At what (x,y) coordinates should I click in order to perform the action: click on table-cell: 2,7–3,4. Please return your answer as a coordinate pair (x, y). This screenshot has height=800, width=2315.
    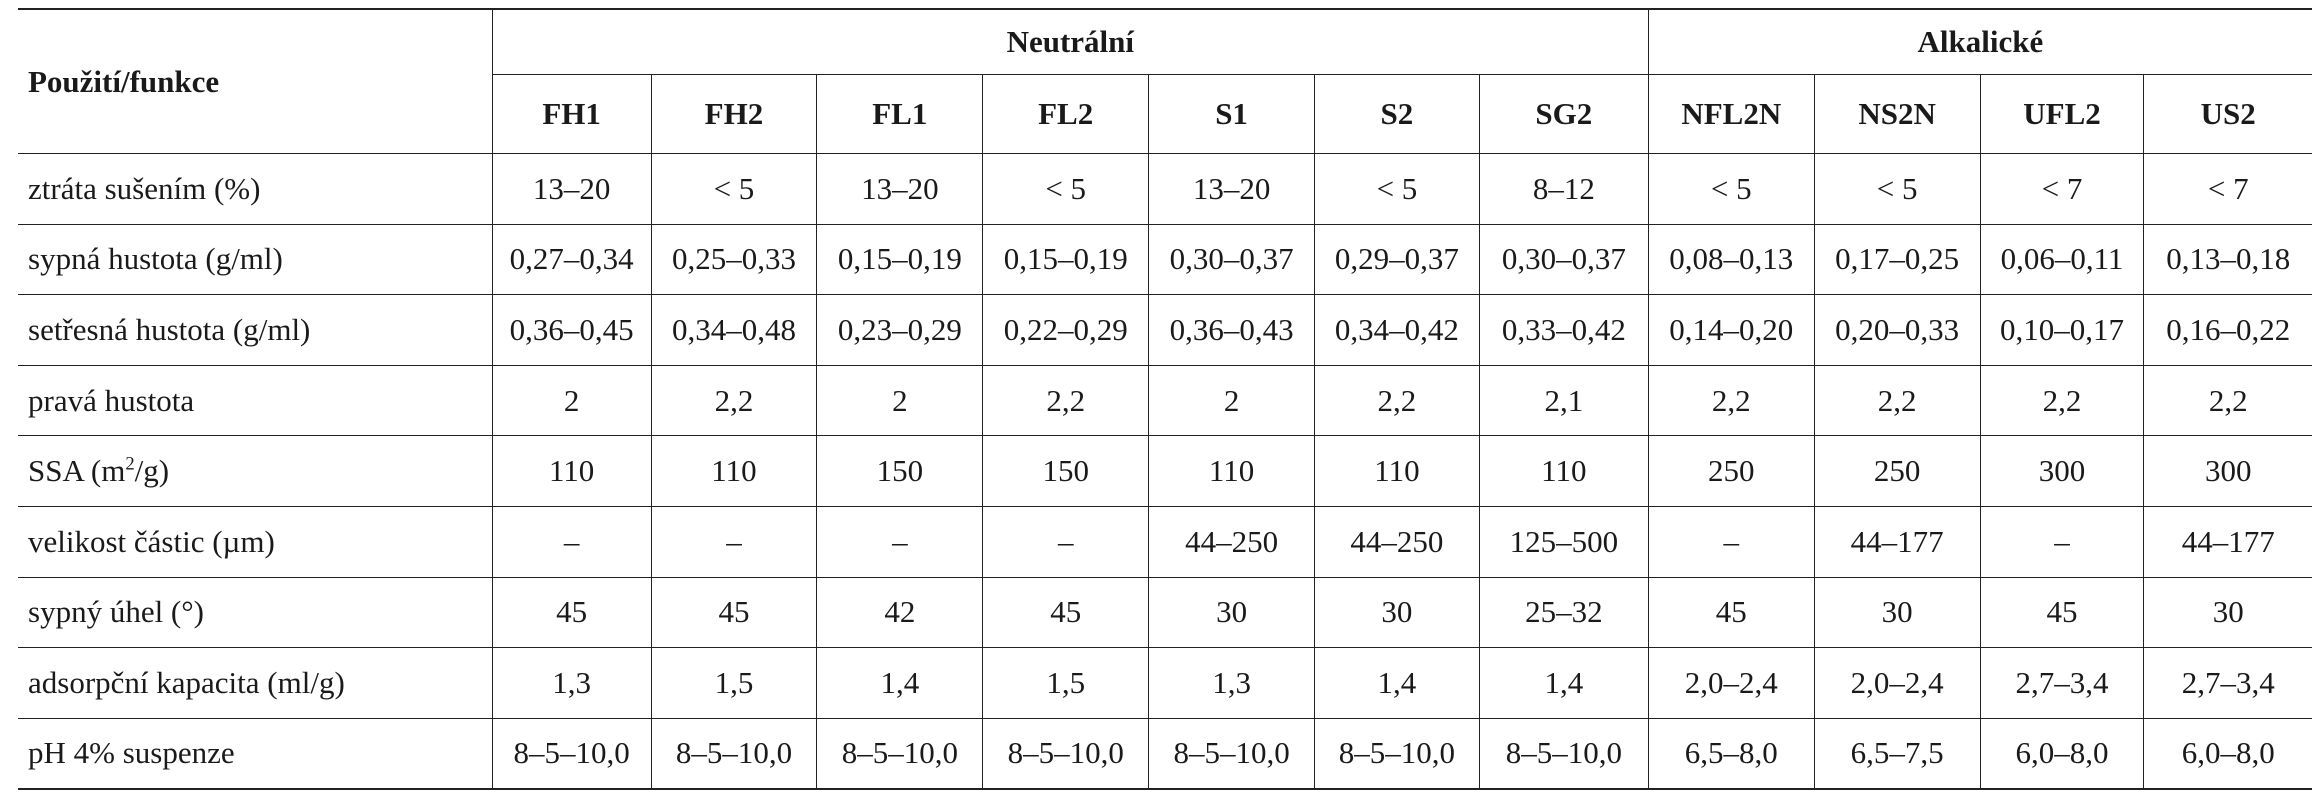
    Looking at the image, I should click on (2227, 683).